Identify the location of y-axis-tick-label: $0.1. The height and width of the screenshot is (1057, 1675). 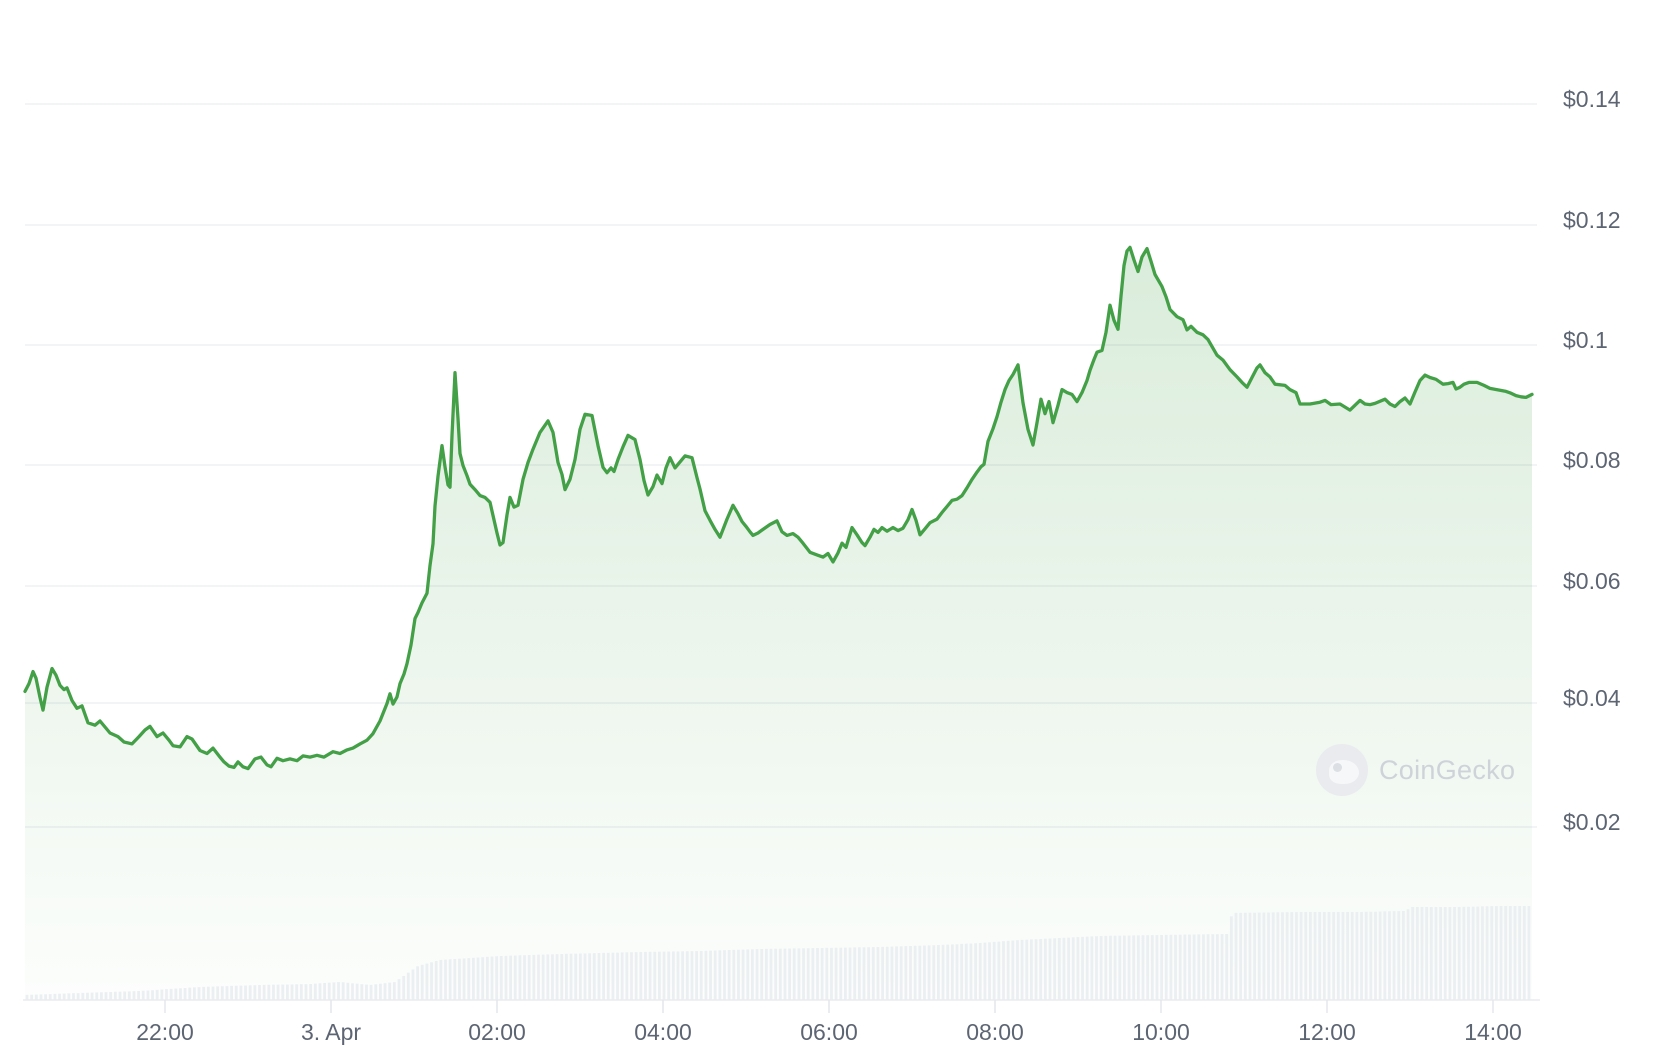
(1585, 340).